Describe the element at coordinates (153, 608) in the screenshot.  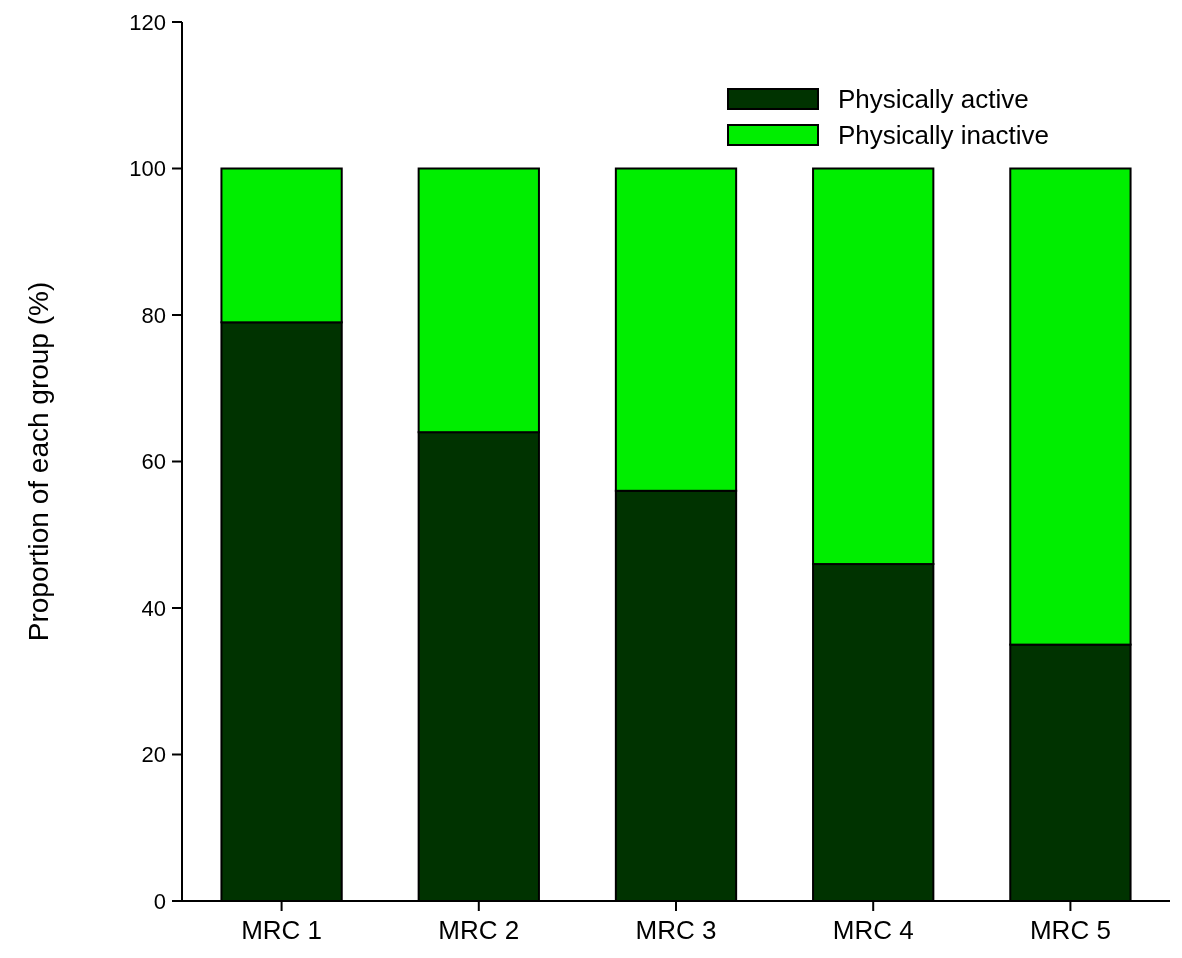
I see `y-tick-label: 40` at that location.